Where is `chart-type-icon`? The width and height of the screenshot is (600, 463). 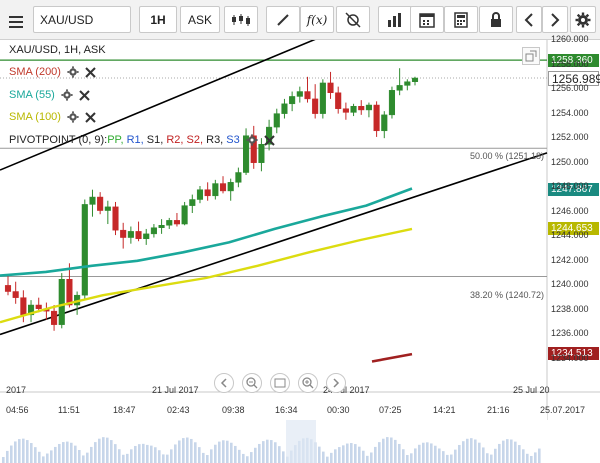
chart-type-icon is located at coordinates (241, 19).